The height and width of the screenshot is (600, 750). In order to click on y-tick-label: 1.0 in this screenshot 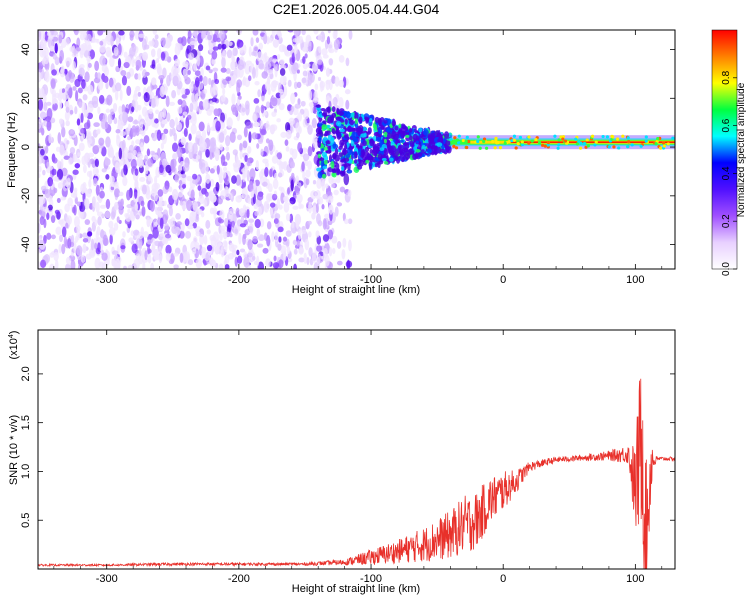, I will do `click(26, 471)`.